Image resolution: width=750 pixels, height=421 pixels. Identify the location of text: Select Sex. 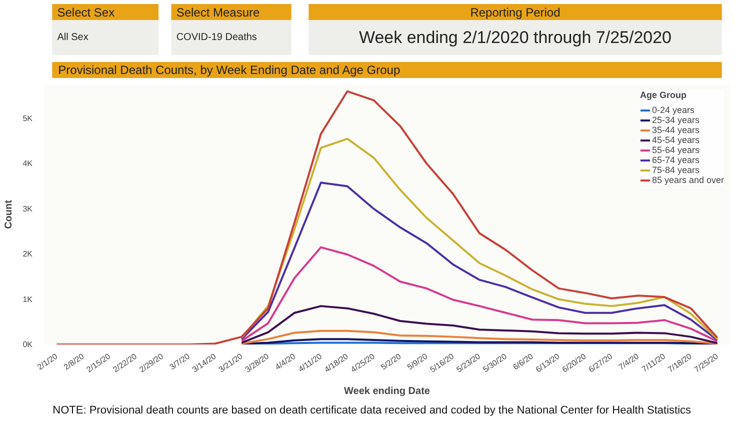
(86, 13).